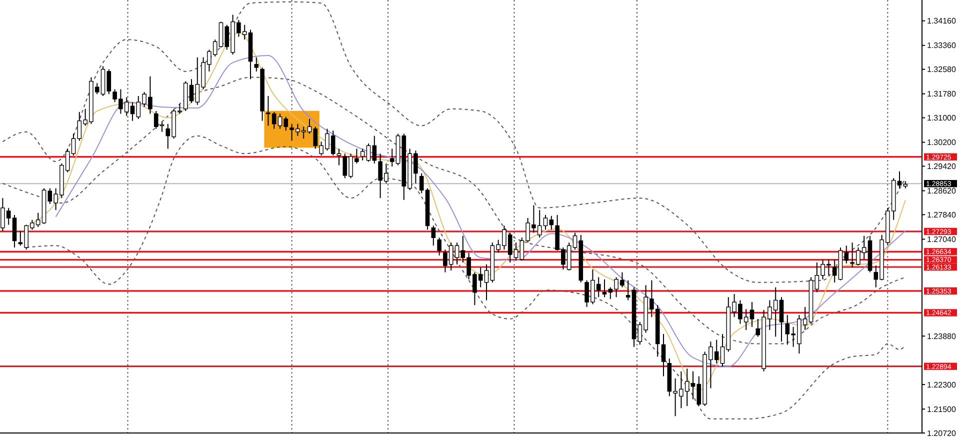  I want to click on y-tick-label: 1.20720, so click(941, 433).